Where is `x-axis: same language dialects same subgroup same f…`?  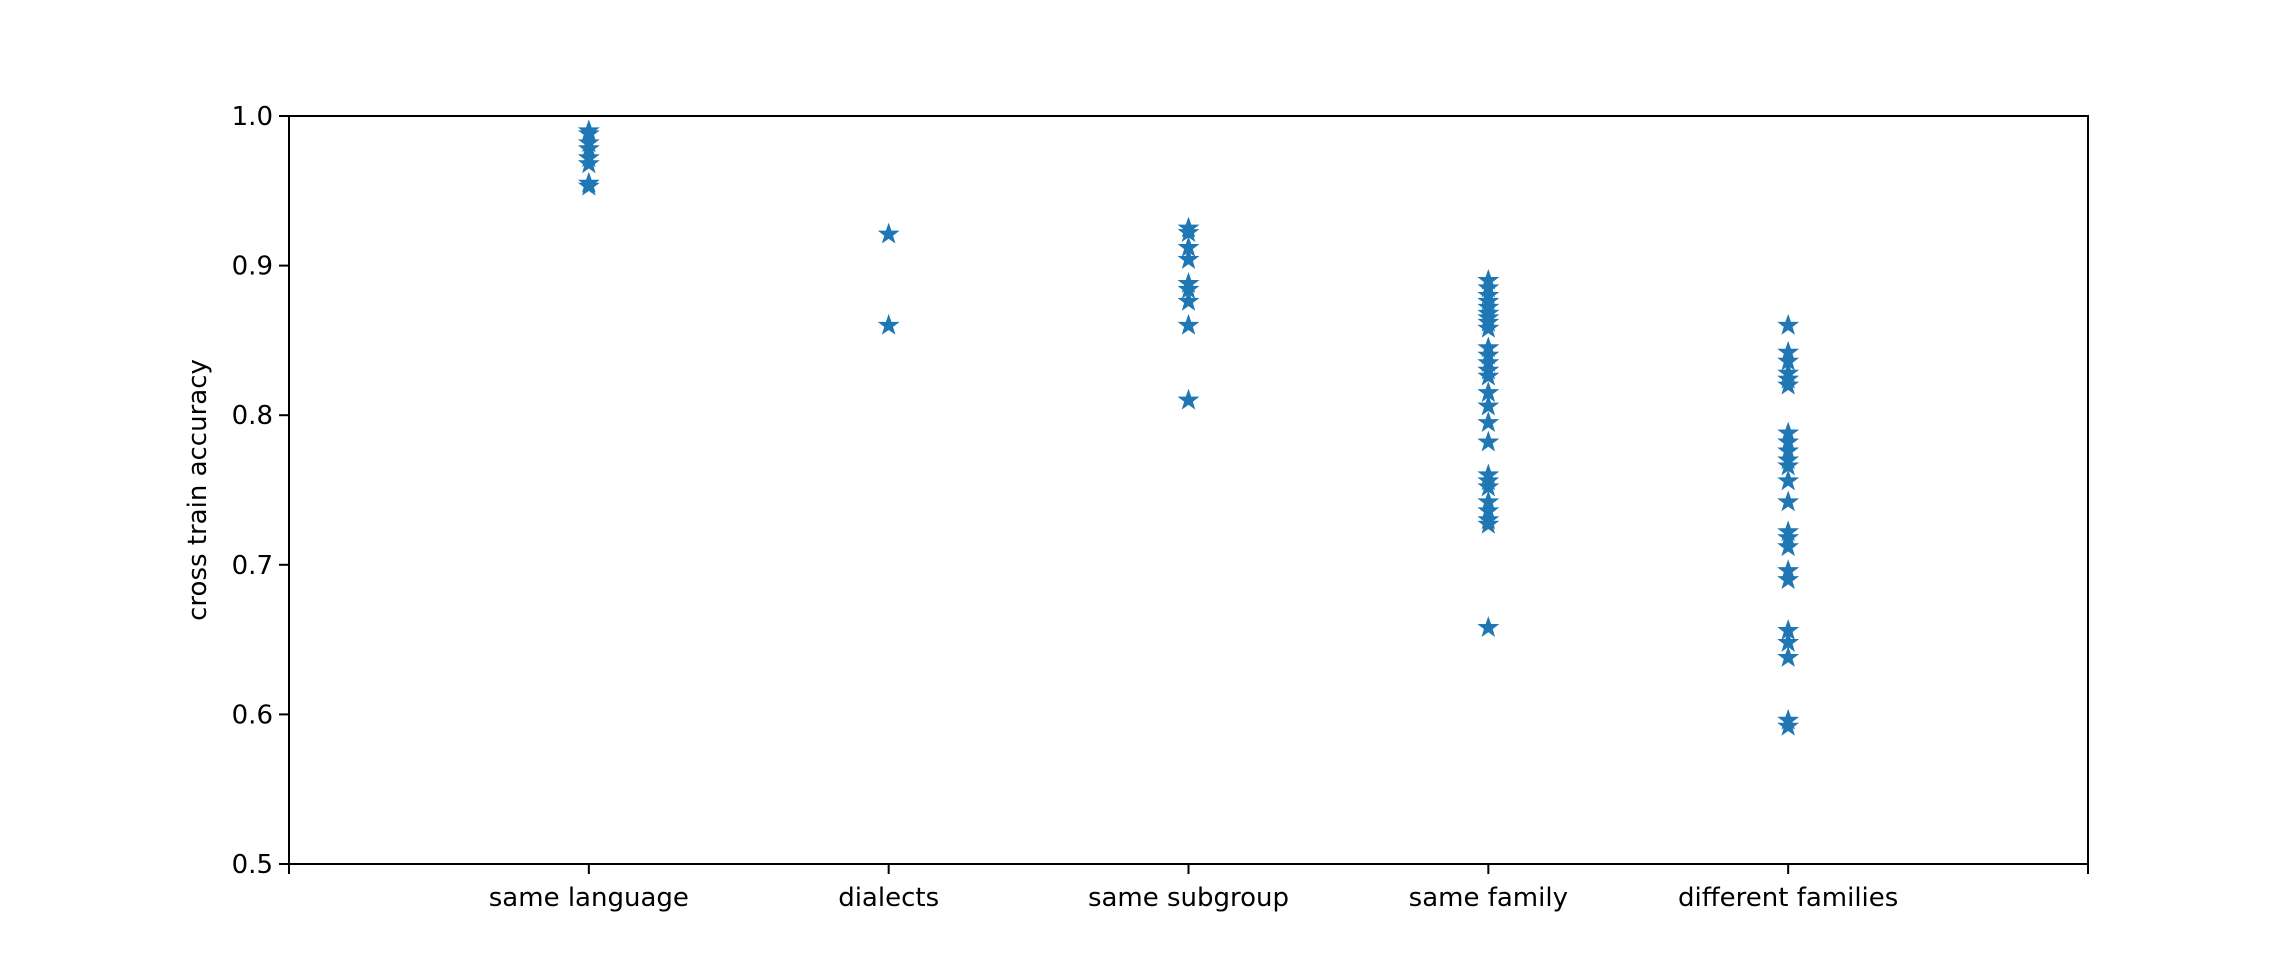 x-axis: same language dialects same subgroup same f… is located at coordinates (1188, 888).